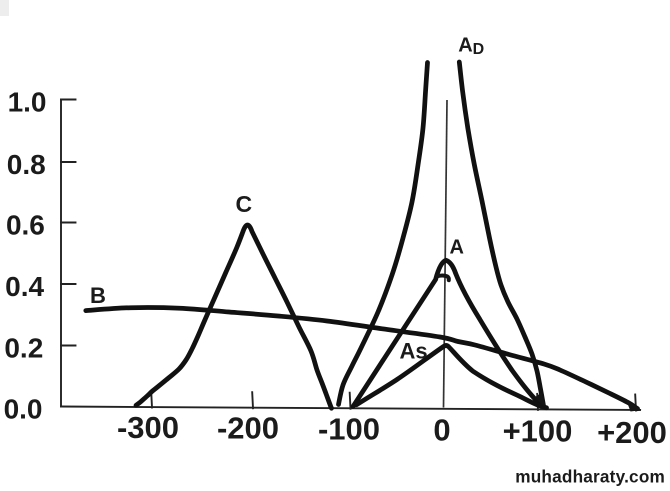  What do you see at coordinates (244, 204) in the screenshot?
I see `svg-text: C` at bounding box center [244, 204].